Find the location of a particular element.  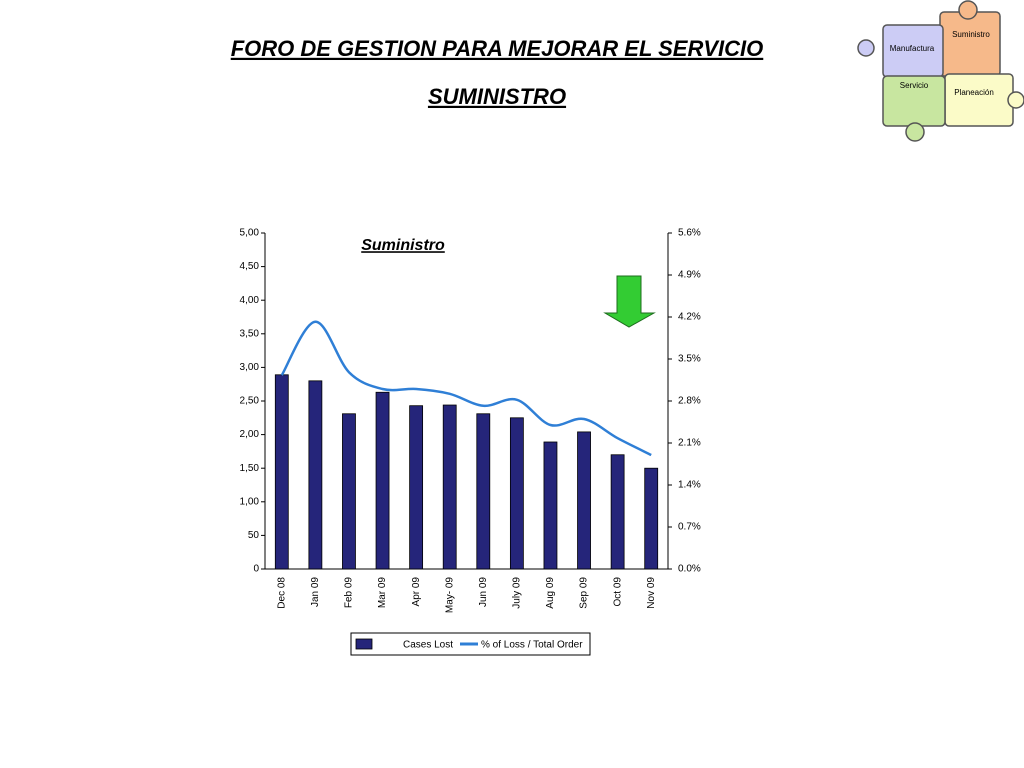

x-tick-label: Sep 09 is located at coordinates (584, 593).